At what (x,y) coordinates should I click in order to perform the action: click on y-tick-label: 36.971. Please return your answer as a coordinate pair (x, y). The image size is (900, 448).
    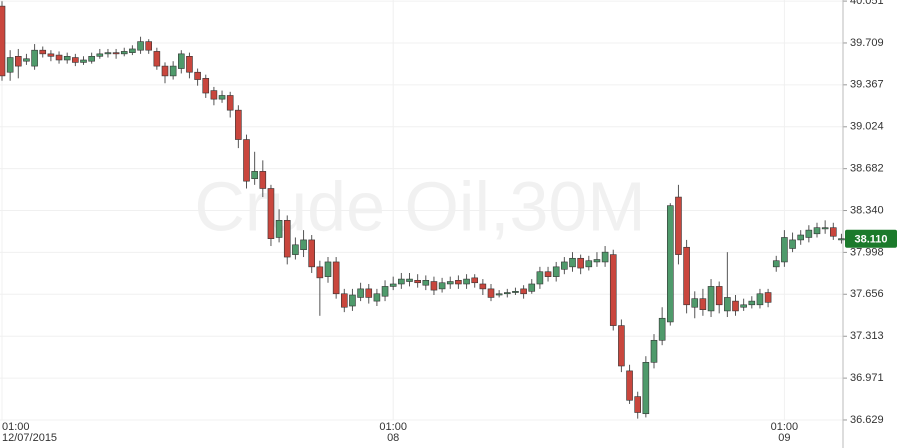
    Looking at the image, I should click on (867, 378).